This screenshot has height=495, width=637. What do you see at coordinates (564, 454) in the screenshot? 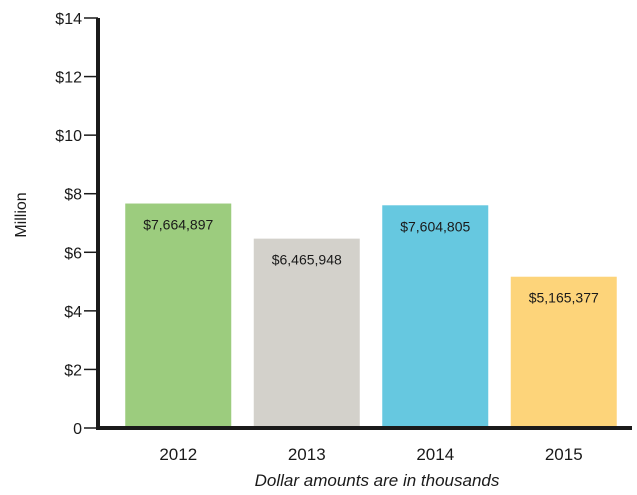
I see `x-category-label: 2015` at bounding box center [564, 454].